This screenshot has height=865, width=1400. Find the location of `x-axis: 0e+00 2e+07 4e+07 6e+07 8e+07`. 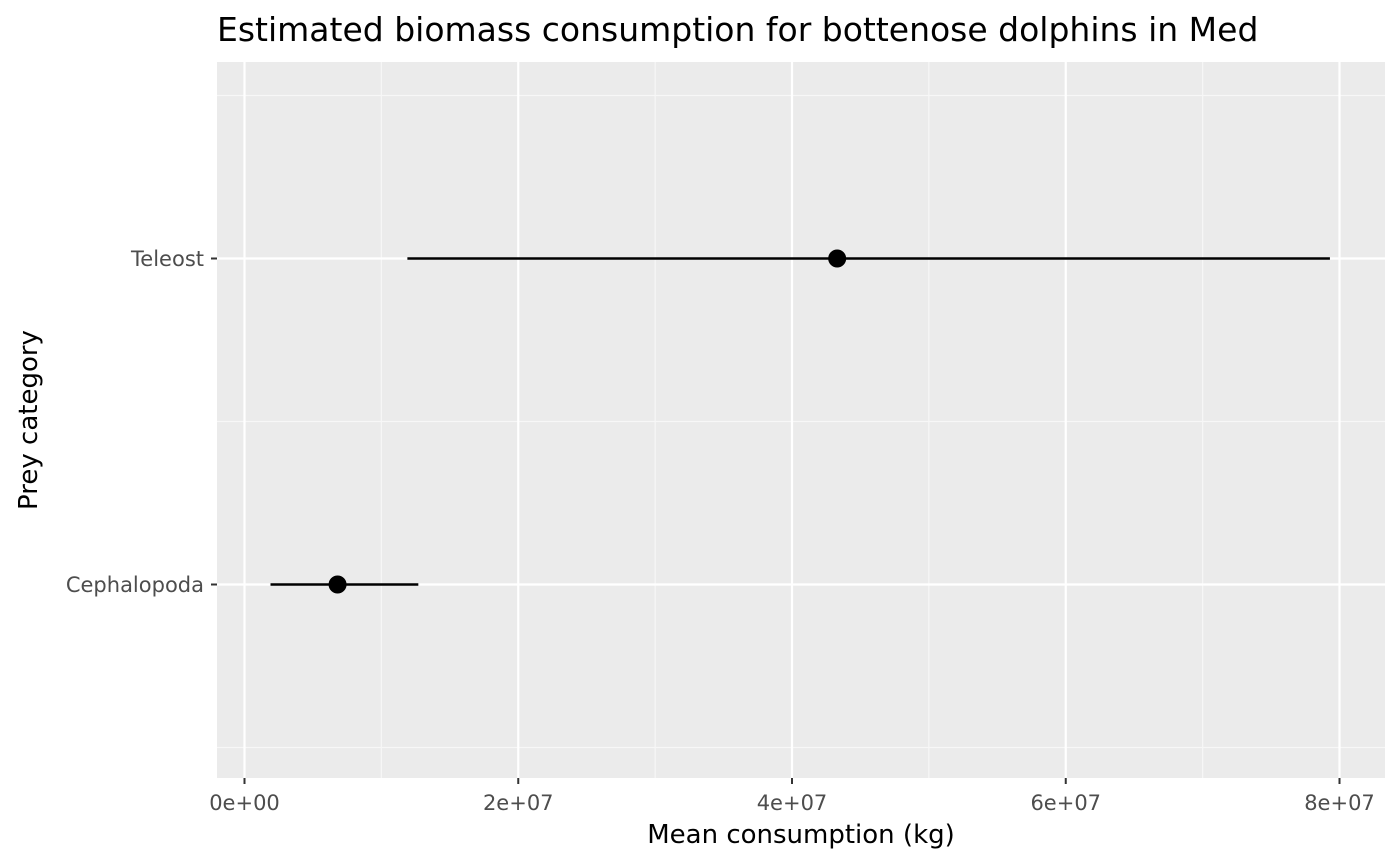

x-axis: 0e+00 2e+07 4e+07 6e+07 8e+07 is located at coordinates (792, 796).